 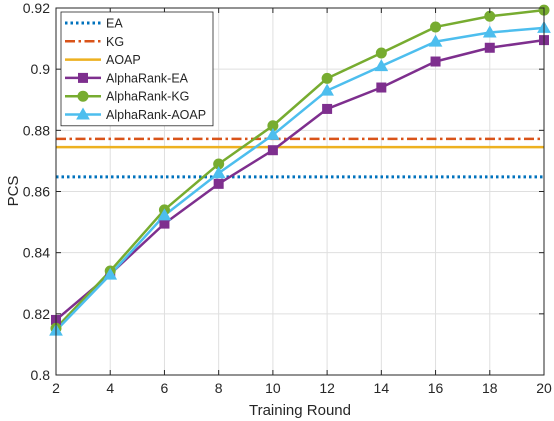 I want to click on x-tick-label: 16, so click(x=436, y=388).